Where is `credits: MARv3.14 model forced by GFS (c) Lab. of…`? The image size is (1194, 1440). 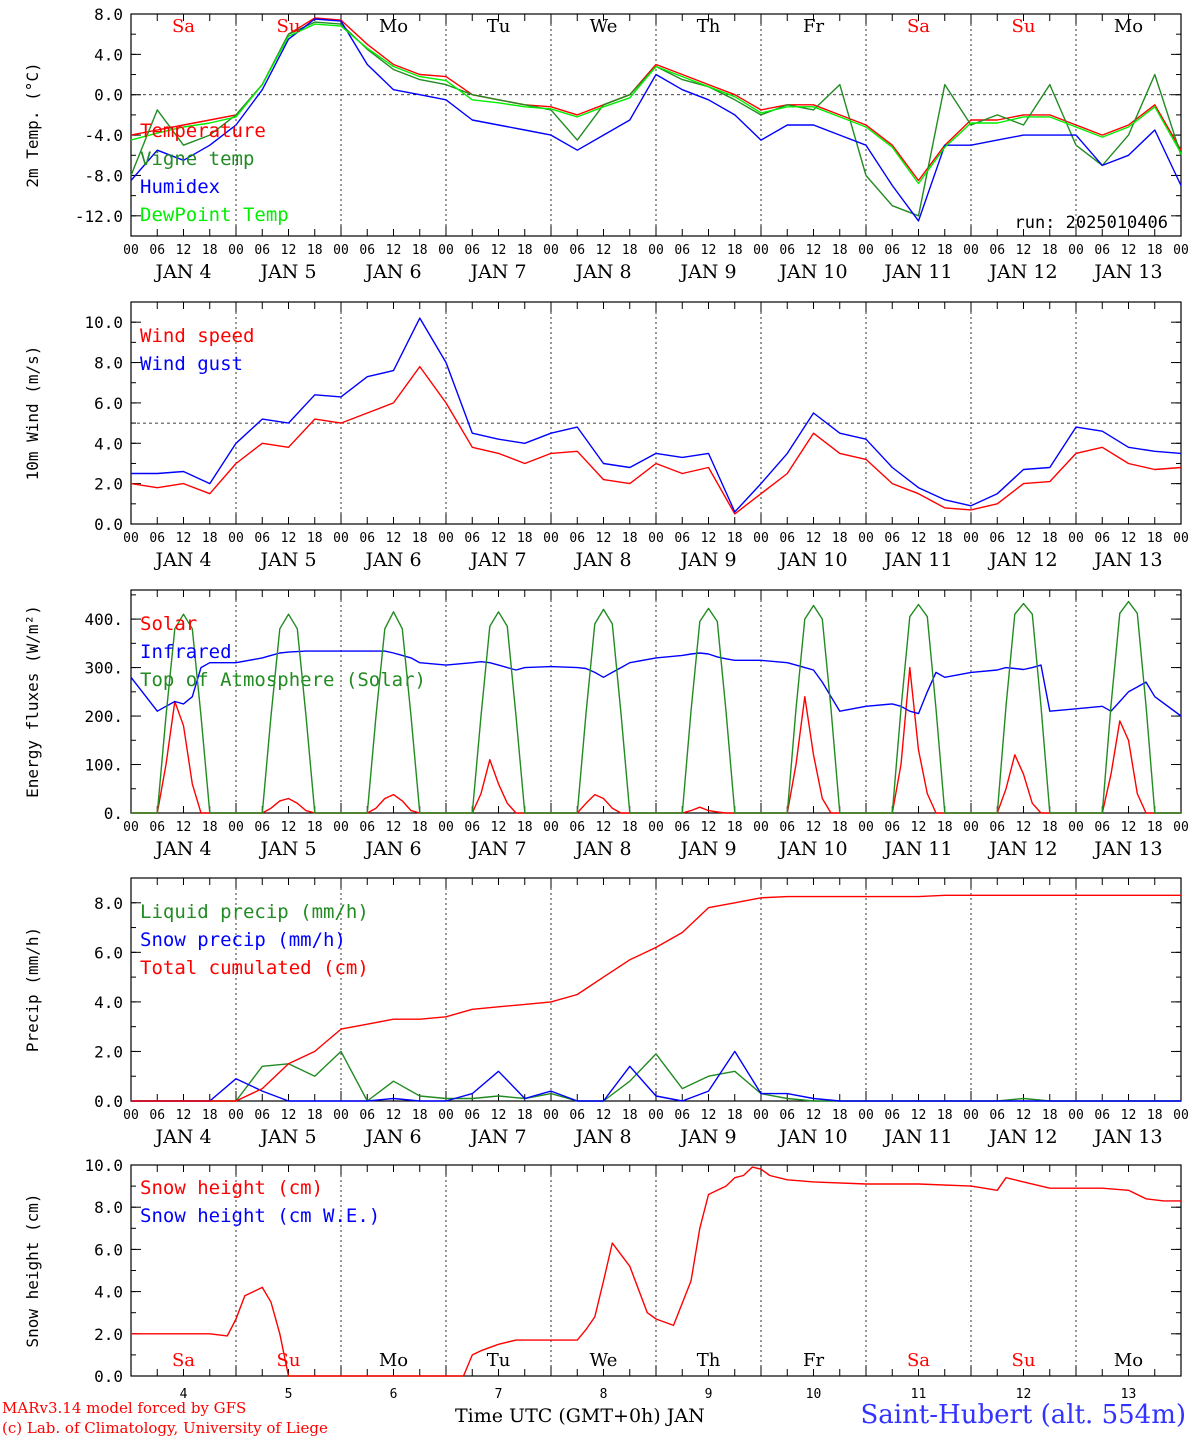 credits: MARv3.14 model forced by GFS (c) Lab. of… is located at coordinates (165, 1418).